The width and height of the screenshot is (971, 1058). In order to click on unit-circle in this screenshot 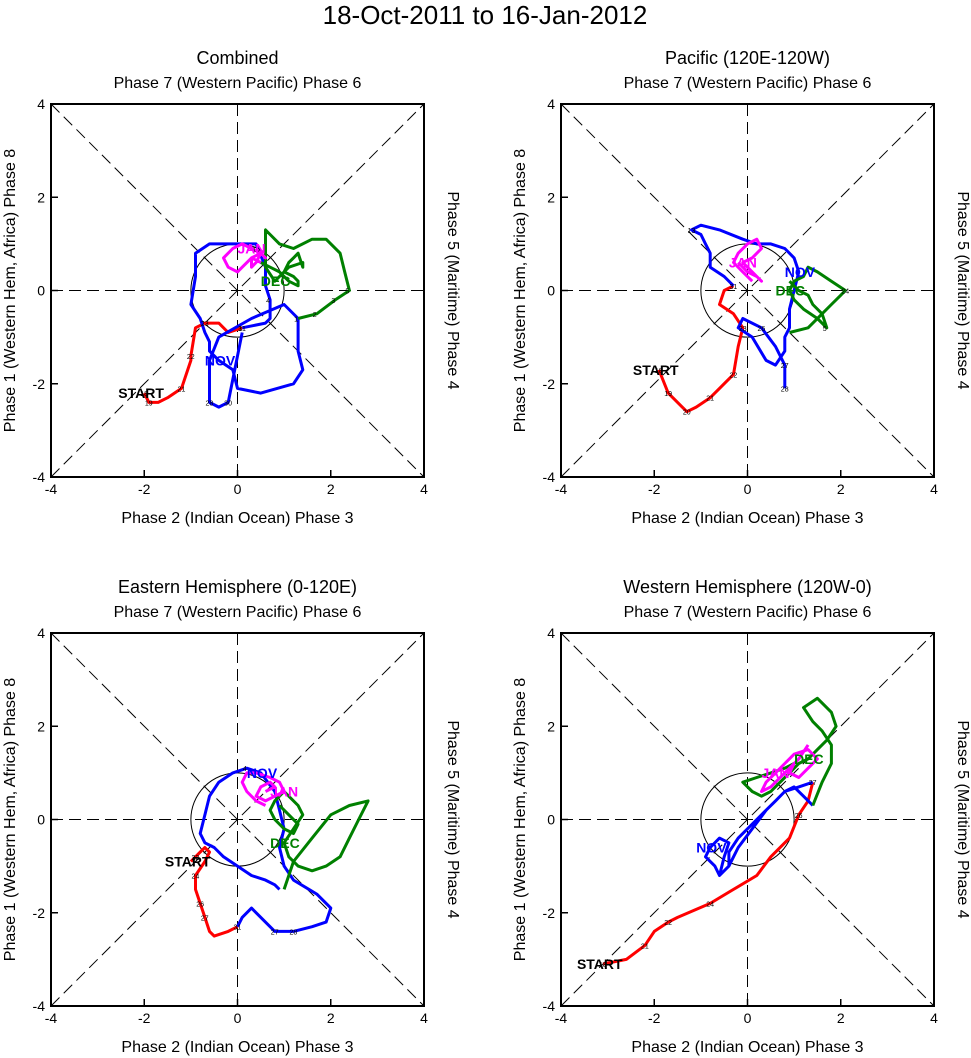, I will do `click(747, 819)`.